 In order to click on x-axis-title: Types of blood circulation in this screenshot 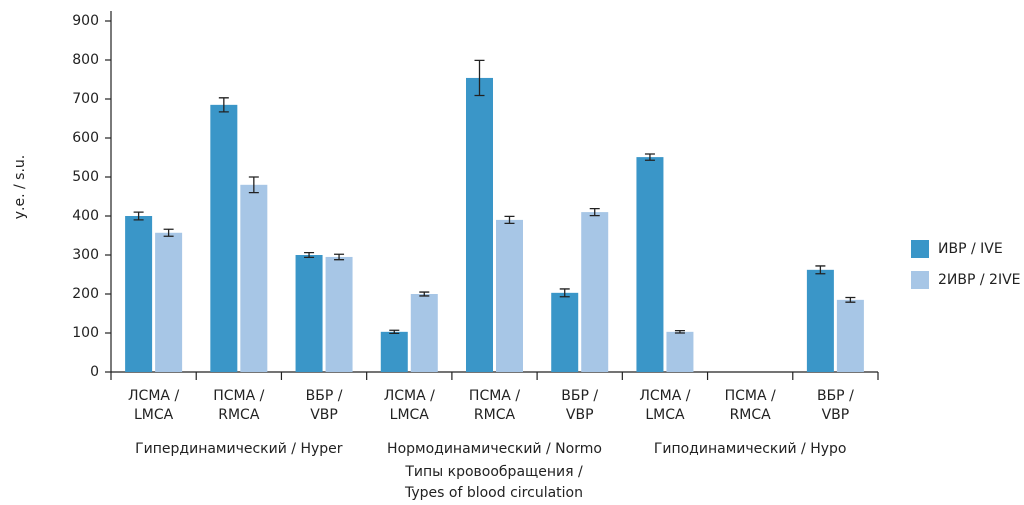, I will do `click(493, 493)`.